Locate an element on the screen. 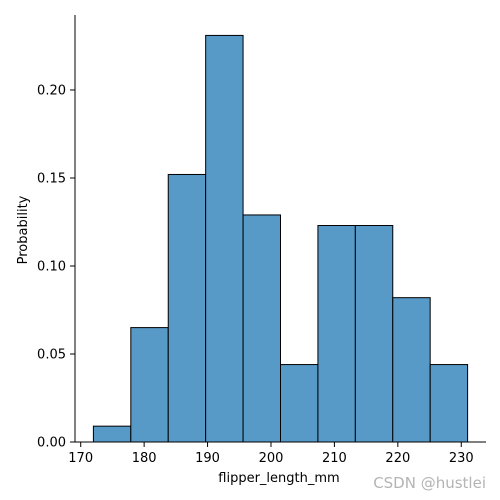  x-tick-label: 200 is located at coordinates (271, 458).